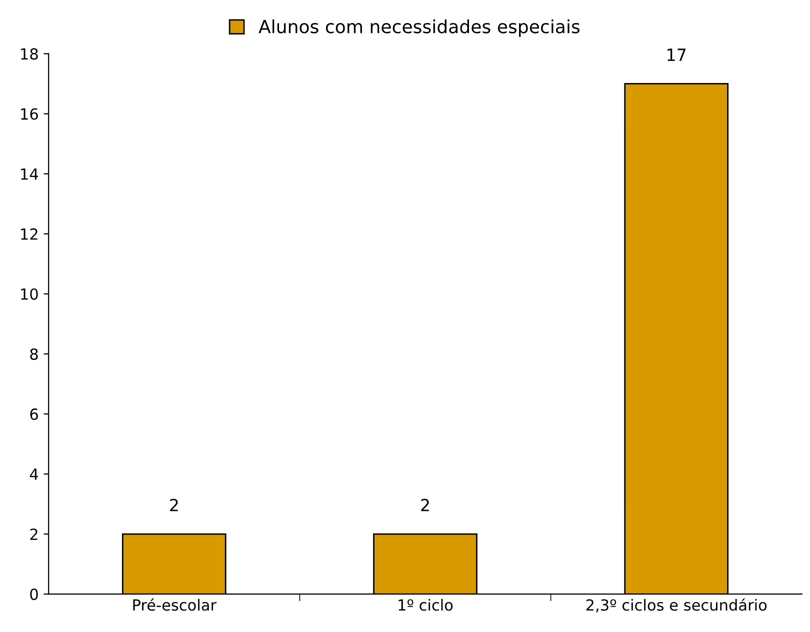  Describe the element at coordinates (34, 594) in the screenshot. I see `y-tick-label: 0` at that location.